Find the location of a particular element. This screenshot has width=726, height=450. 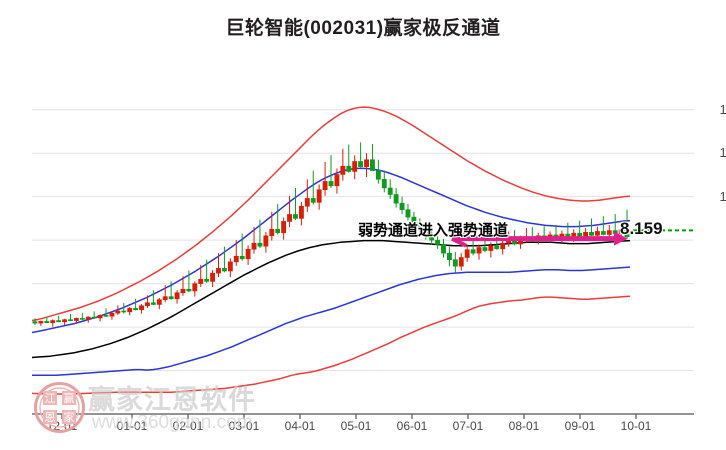

seal-logo-icon: 江 赢 恩 家 is located at coordinates (59, 407).